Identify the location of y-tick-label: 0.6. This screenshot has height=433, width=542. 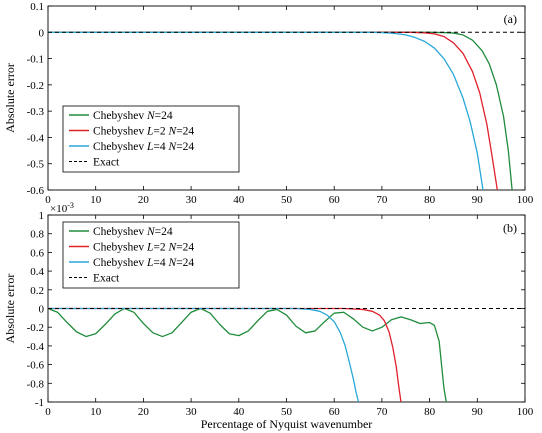
(37, 253).